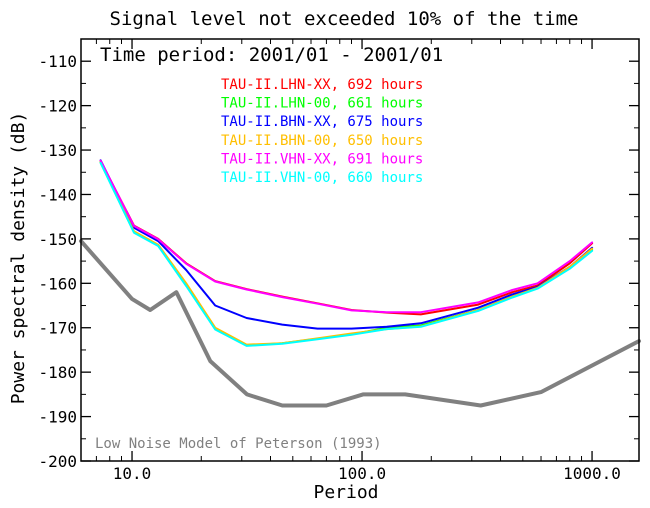  Describe the element at coordinates (322, 178) in the screenshot. I see `legend-entry-5: TAU-II.VHN-00, 660 hours` at that location.